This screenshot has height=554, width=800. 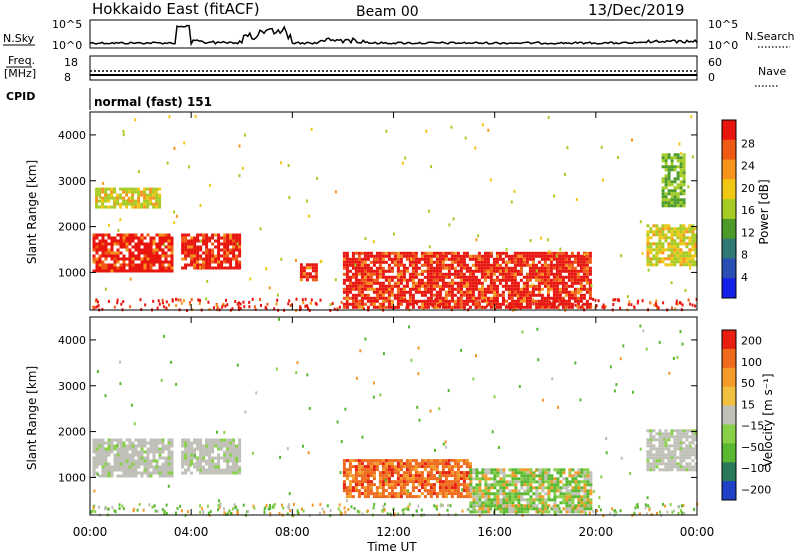 I want to click on velocity-echo-region, so click(x=211, y=456).